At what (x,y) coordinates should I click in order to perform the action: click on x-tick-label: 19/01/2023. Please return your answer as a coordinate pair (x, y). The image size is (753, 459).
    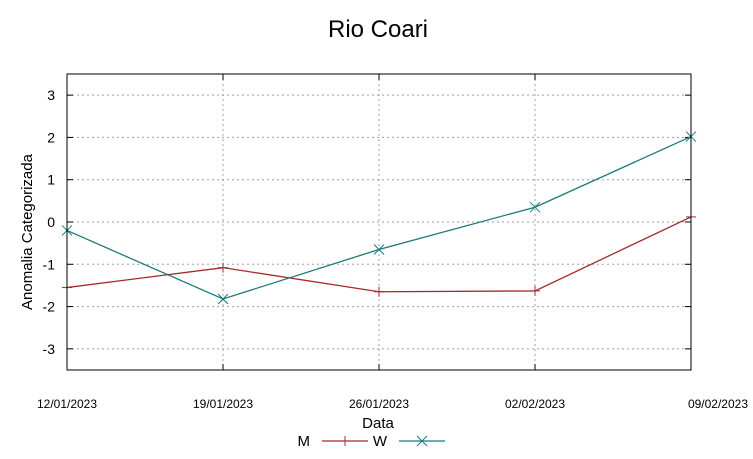
    Looking at the image, I should click on (223, 404).